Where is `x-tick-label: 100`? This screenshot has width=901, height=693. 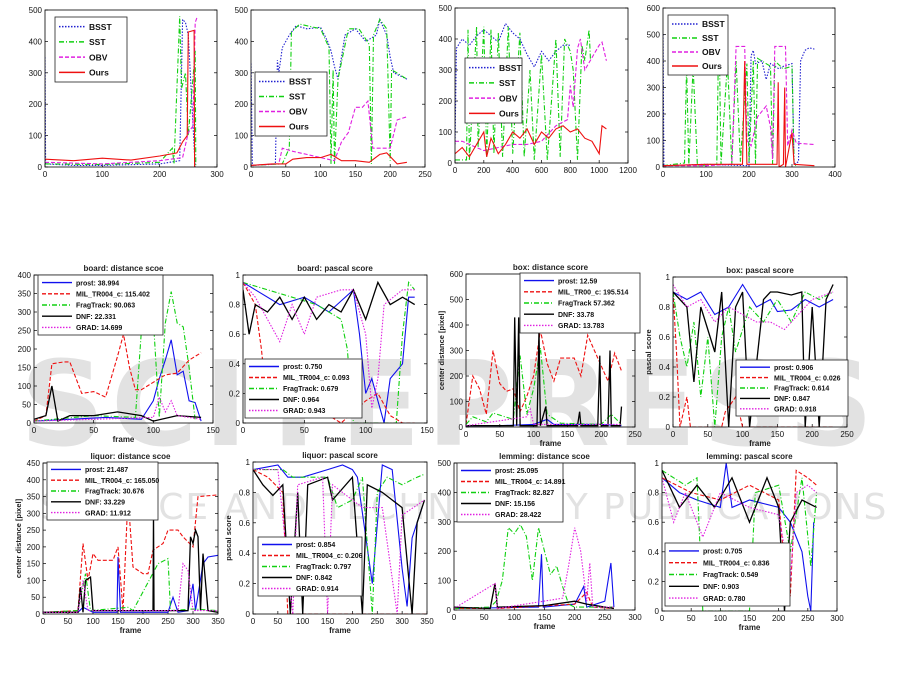 x-tick-label: 100 is located at coordinates (303, 621).